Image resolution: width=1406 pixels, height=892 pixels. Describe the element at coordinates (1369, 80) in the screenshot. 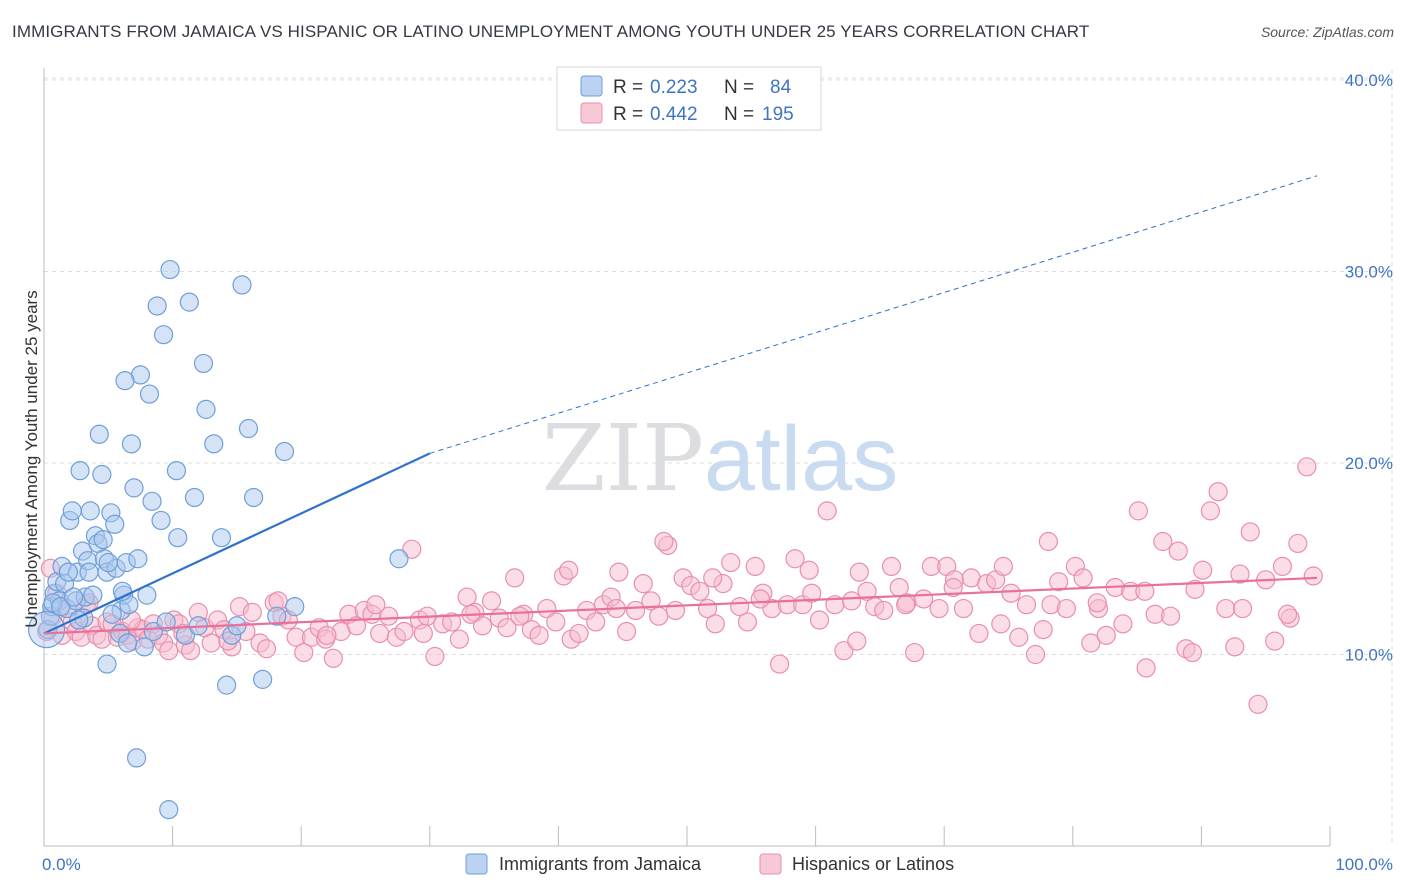

I see `y-tick-label: 40.0%` at that location.